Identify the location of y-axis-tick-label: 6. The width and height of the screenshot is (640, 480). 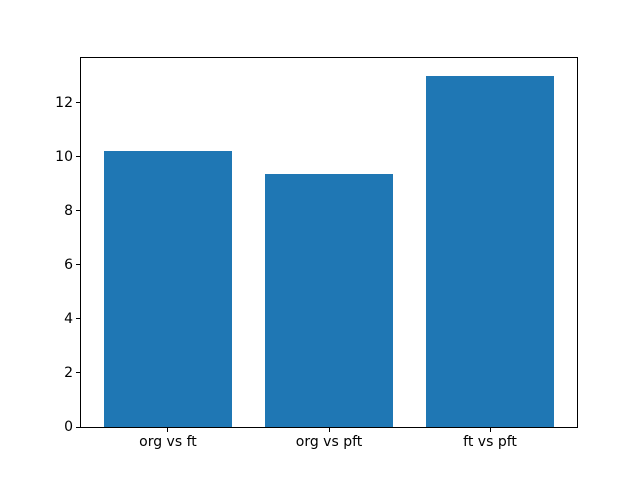
(68, 264).